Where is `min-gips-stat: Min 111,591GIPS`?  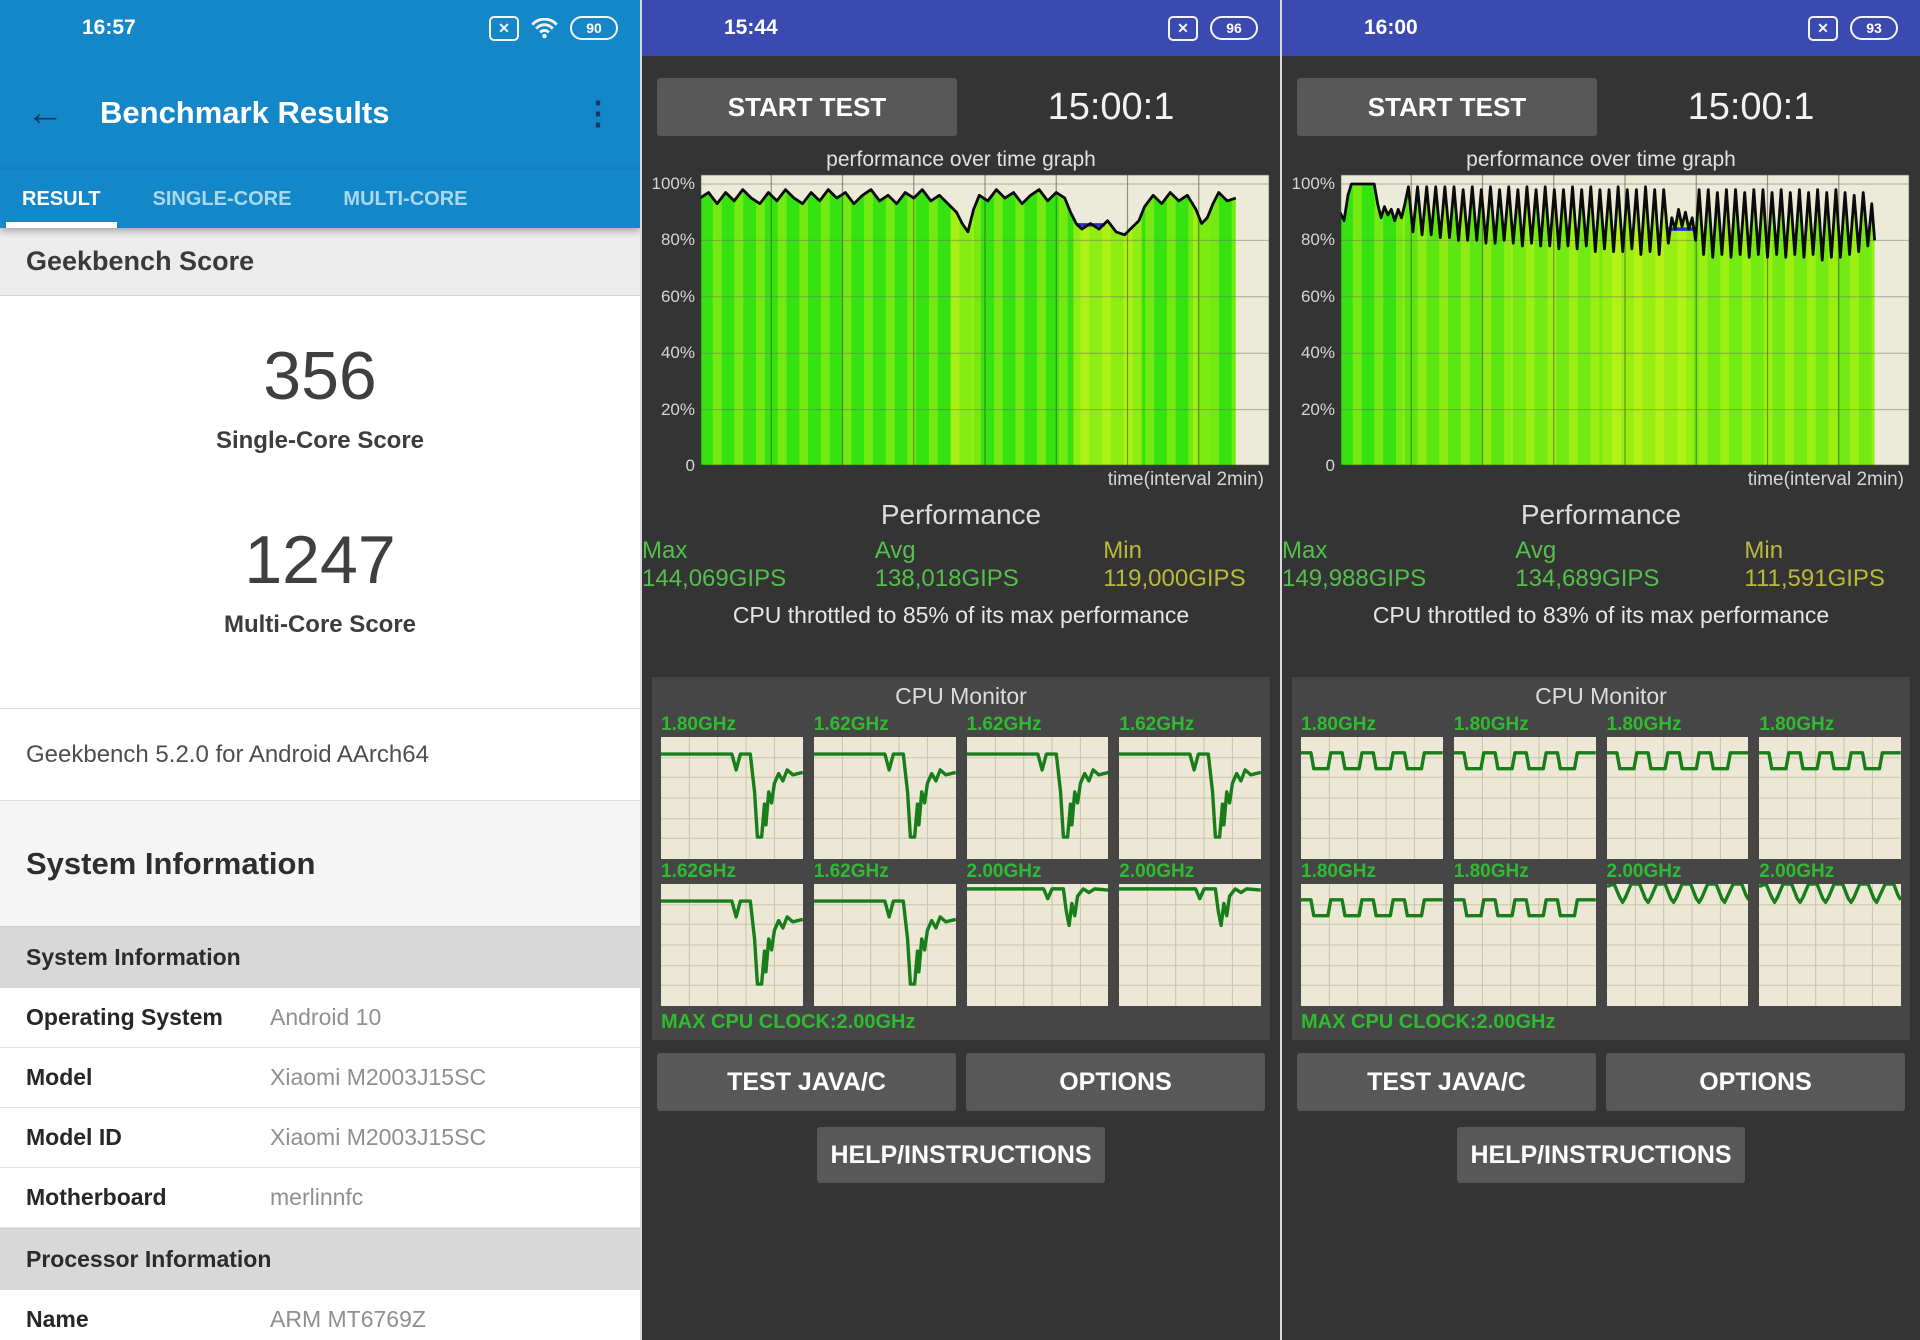 min-gips-stat: Min 111,591GIPS is located at coordinates (1814, 564).